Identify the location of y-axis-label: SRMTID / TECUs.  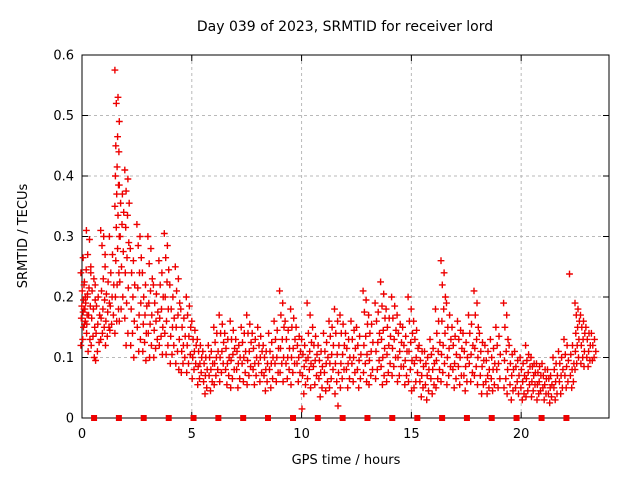
(23, 236).